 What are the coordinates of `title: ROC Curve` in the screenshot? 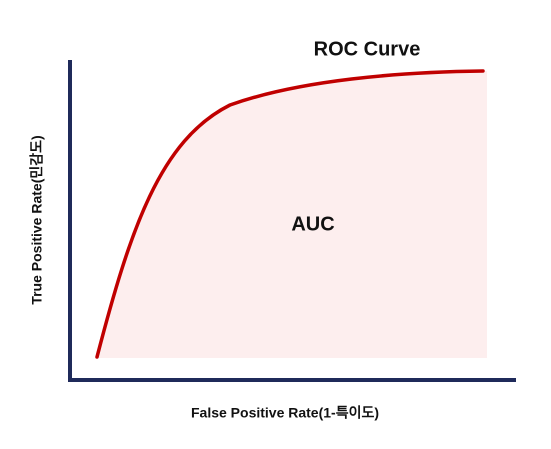 It's located at (367, 49).